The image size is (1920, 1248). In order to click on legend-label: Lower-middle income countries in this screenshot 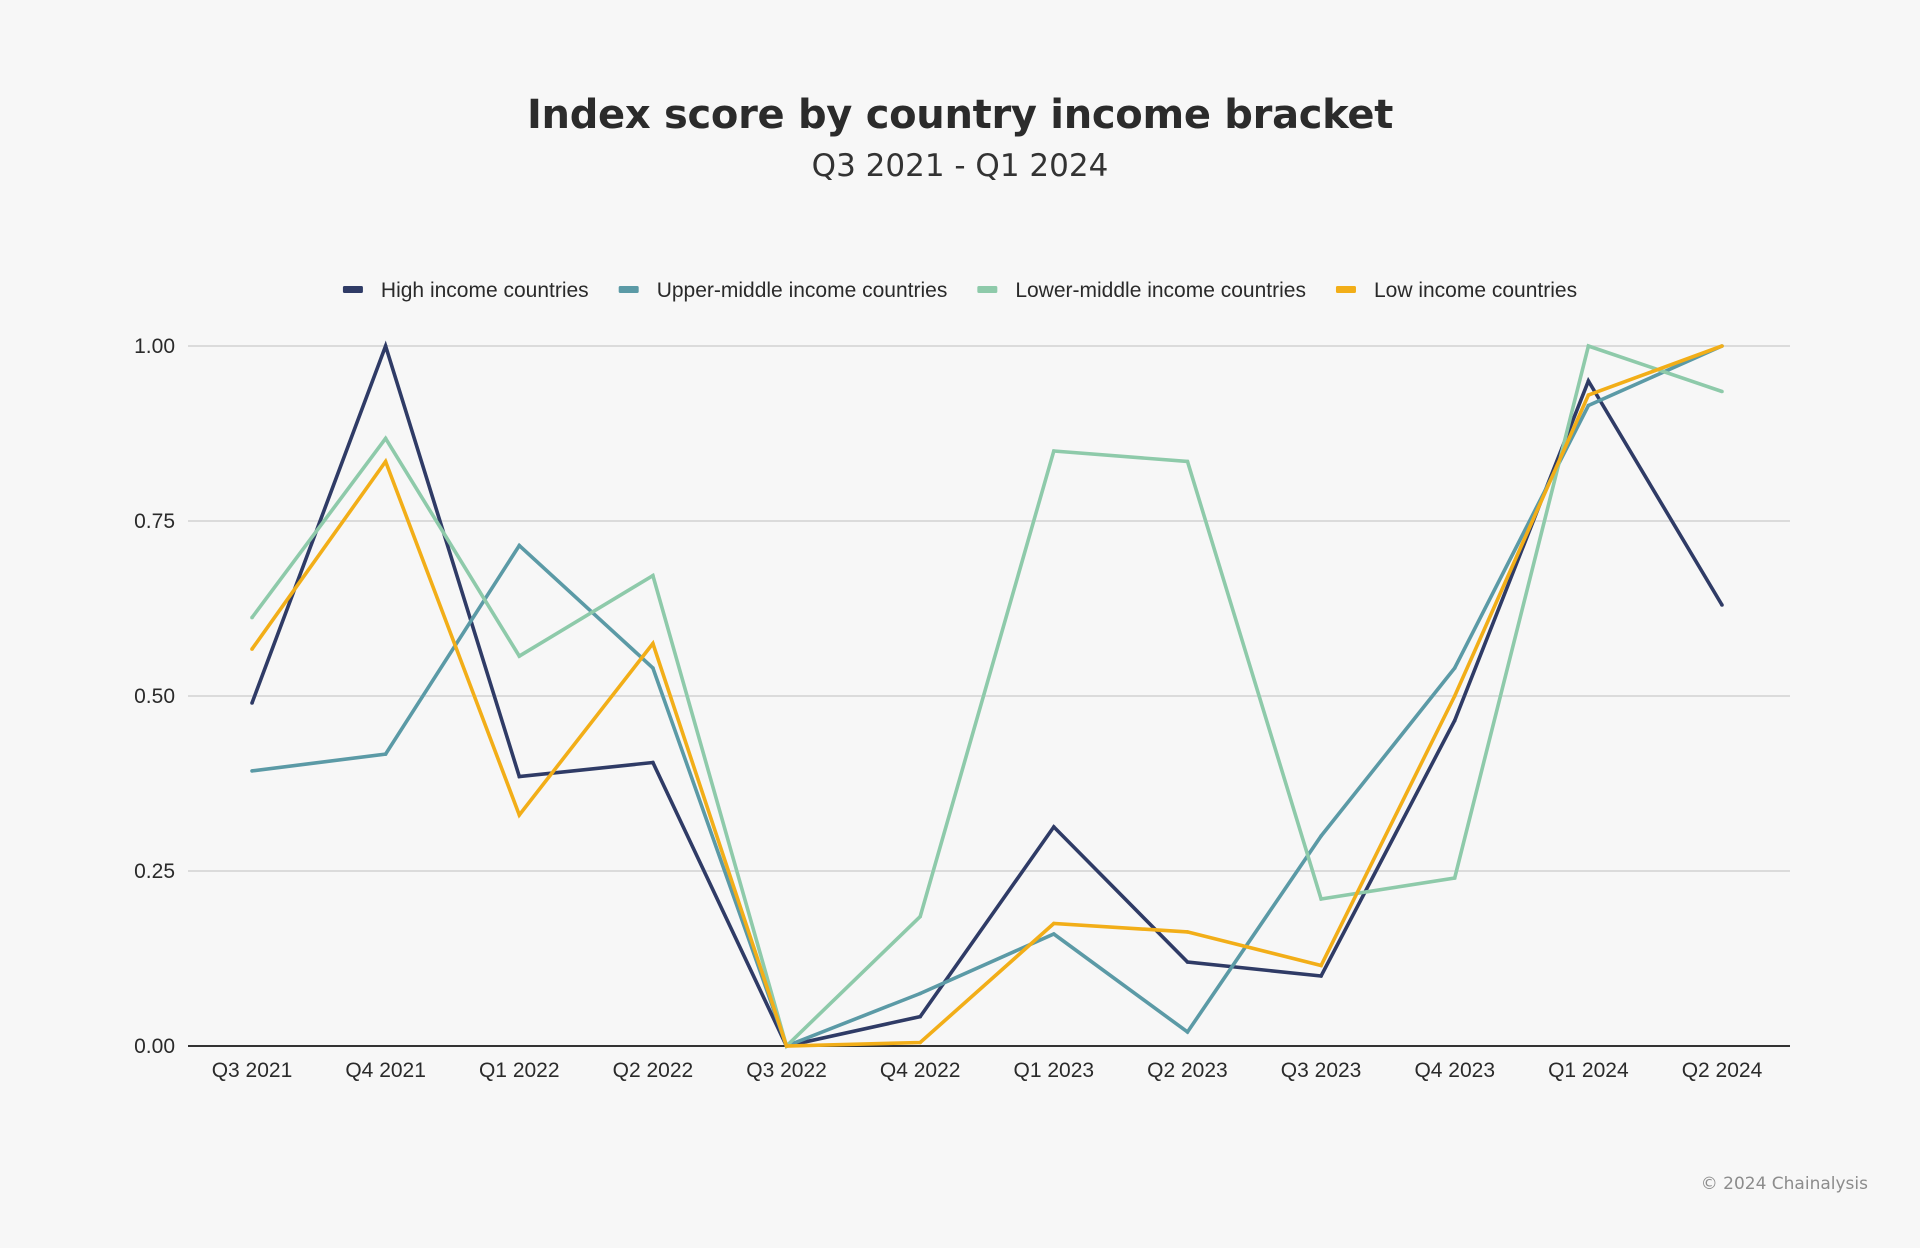, I will do `click(1160, 290)`.